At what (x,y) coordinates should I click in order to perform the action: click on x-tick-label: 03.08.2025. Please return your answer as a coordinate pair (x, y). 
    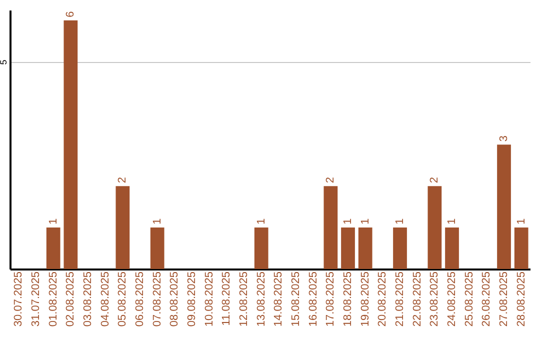
    Looking at the image, I should click on (88, 299).